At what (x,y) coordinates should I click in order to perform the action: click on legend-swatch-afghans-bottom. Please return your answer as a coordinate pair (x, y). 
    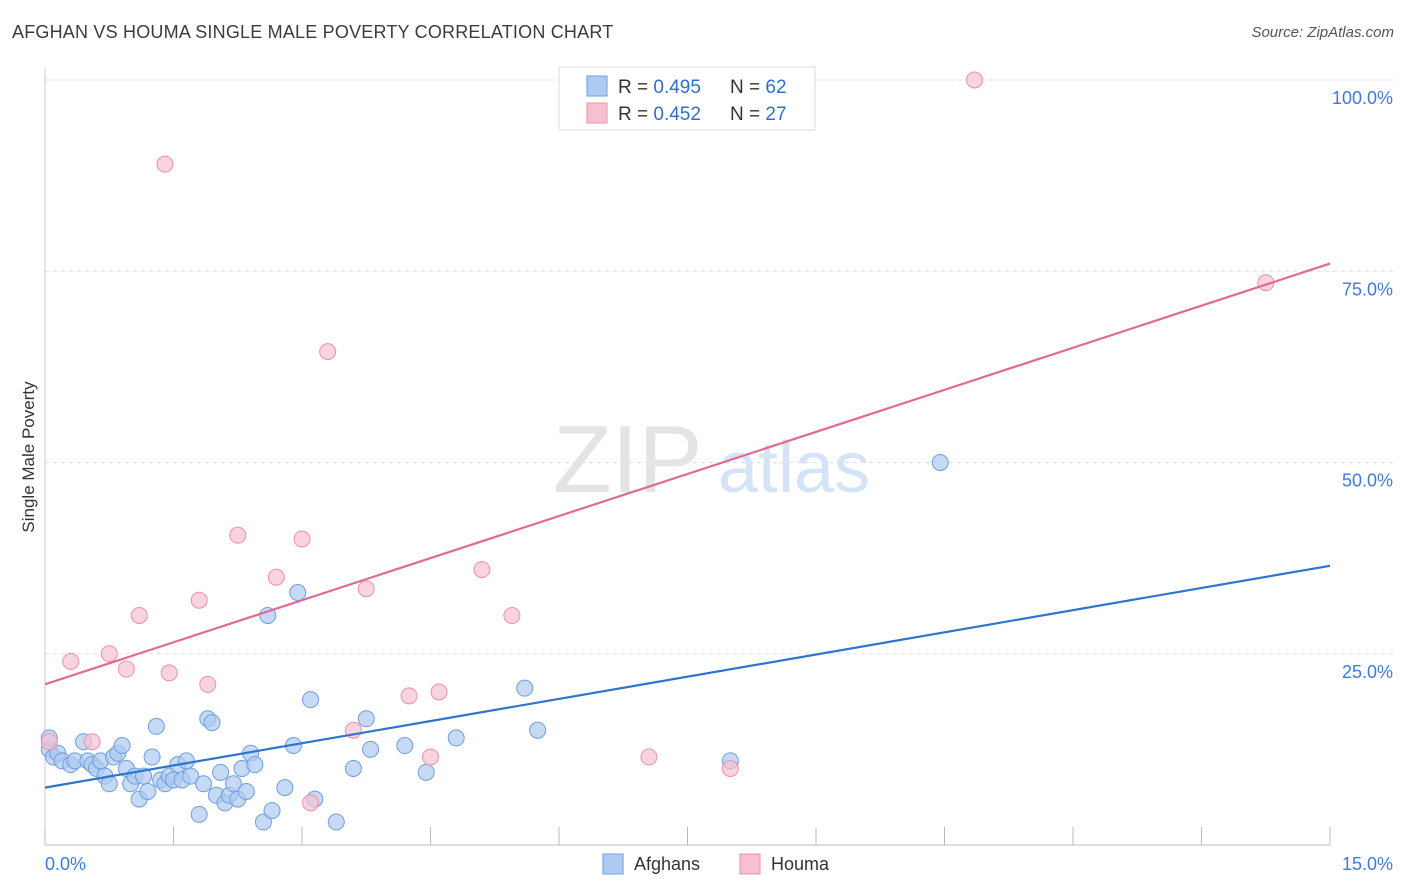
    Looking at the image, I should click on (613, 864).